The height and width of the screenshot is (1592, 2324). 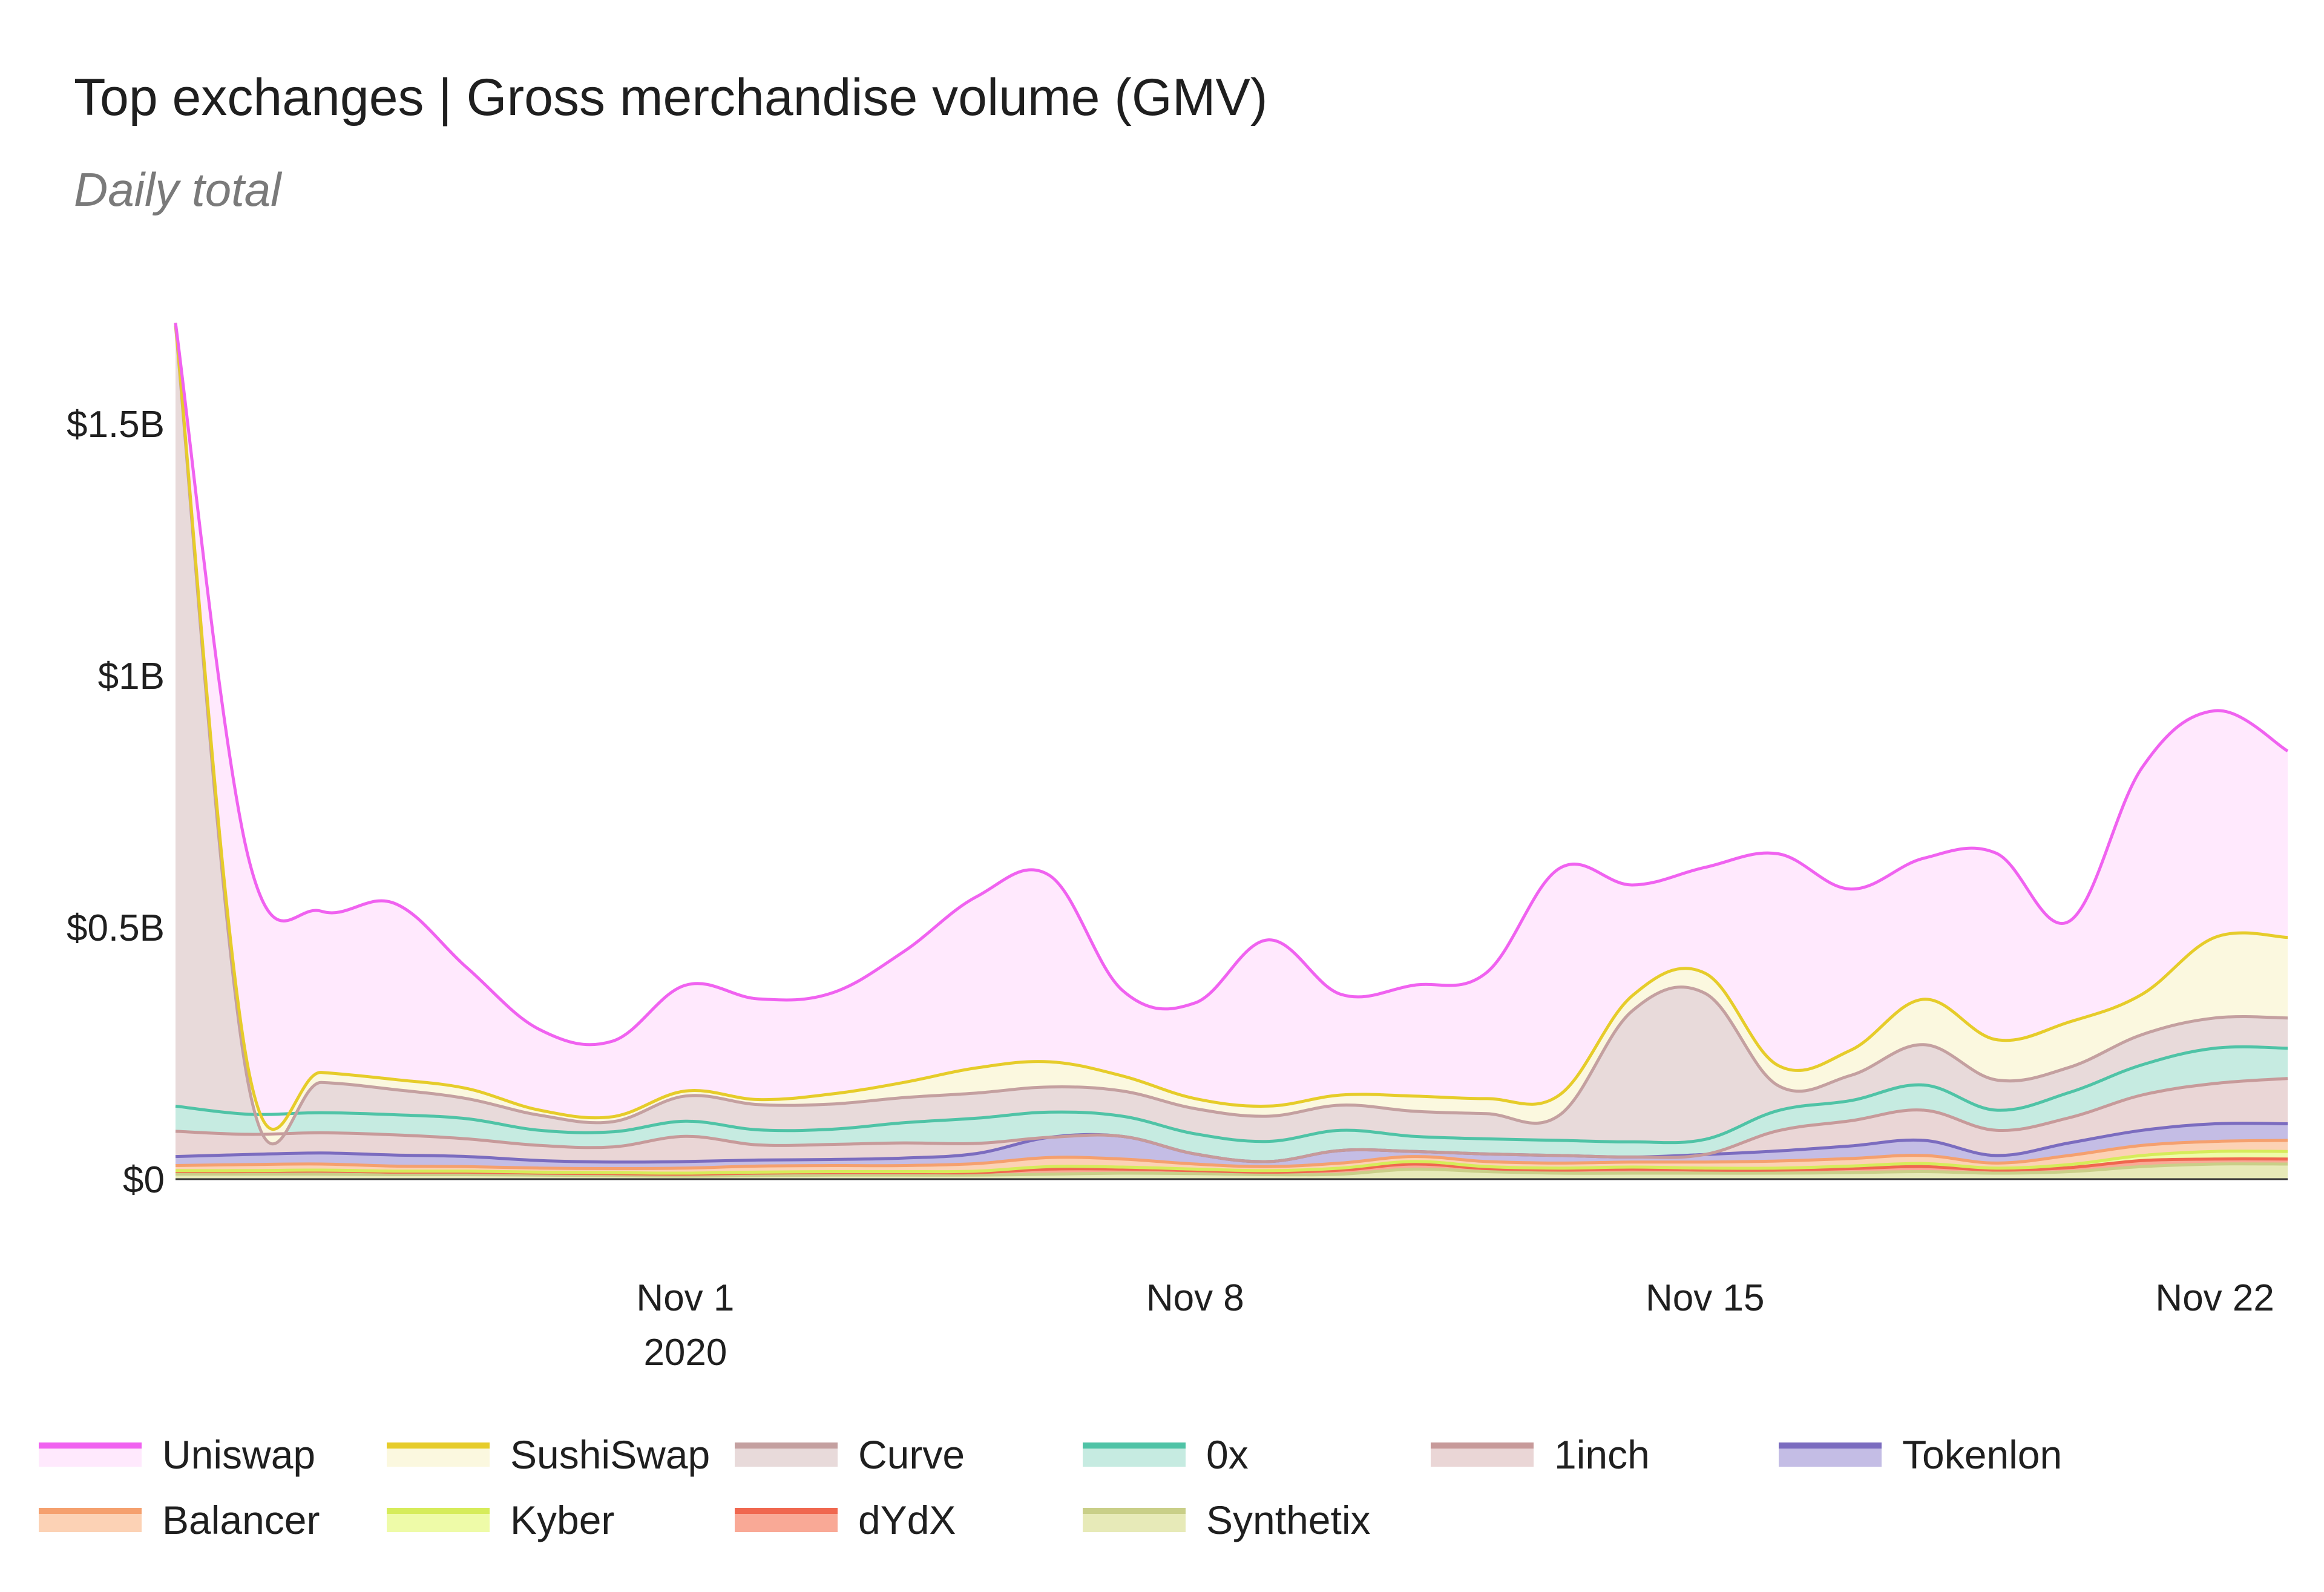 I want to click on area-0x, so click(x=1232, y=1104).